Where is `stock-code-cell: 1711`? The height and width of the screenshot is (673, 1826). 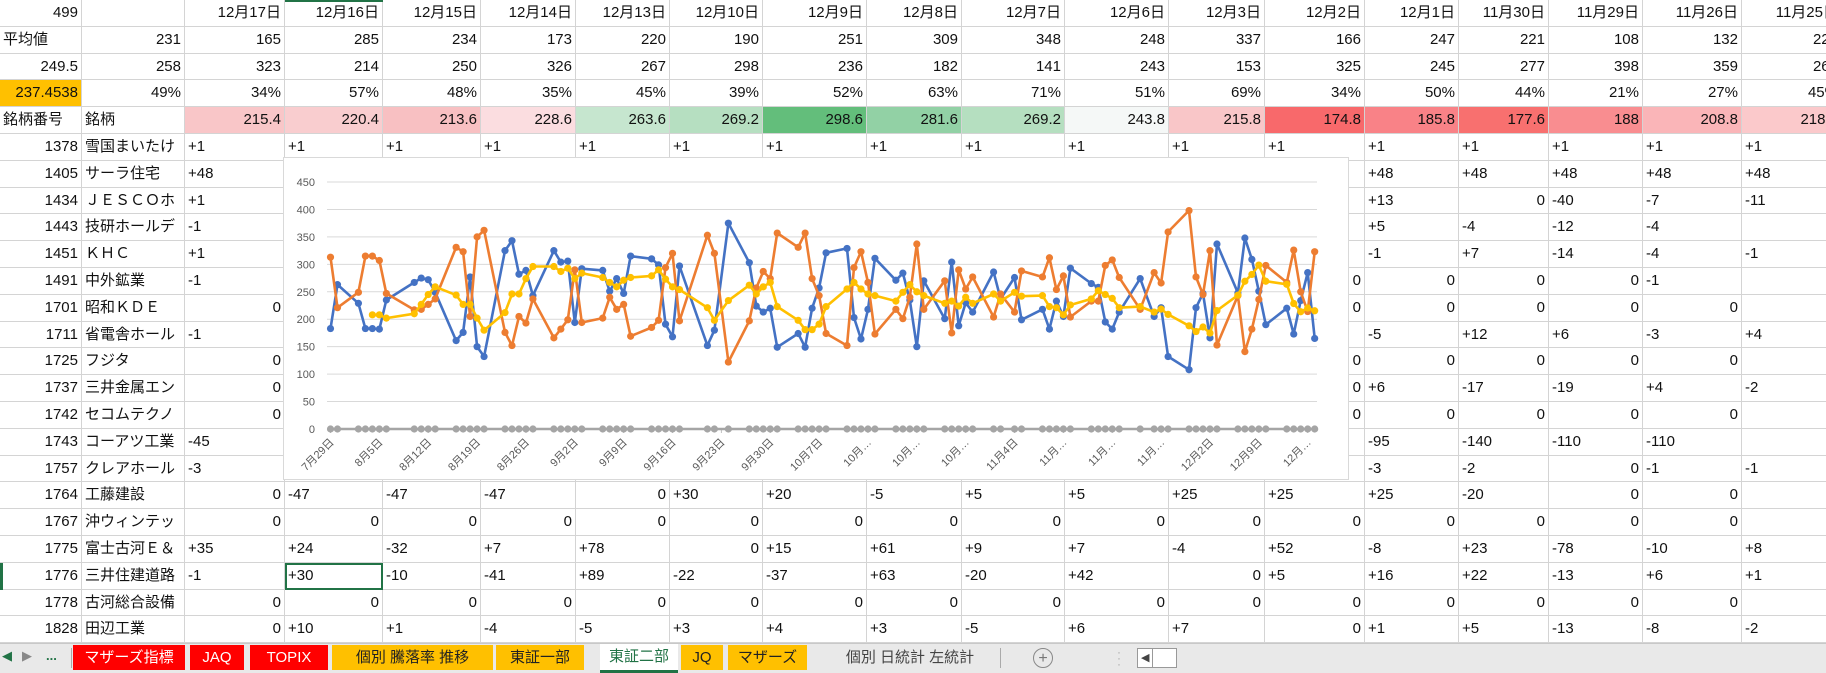
stock-code-cell: 1711 is located at coordinates (41, 335).